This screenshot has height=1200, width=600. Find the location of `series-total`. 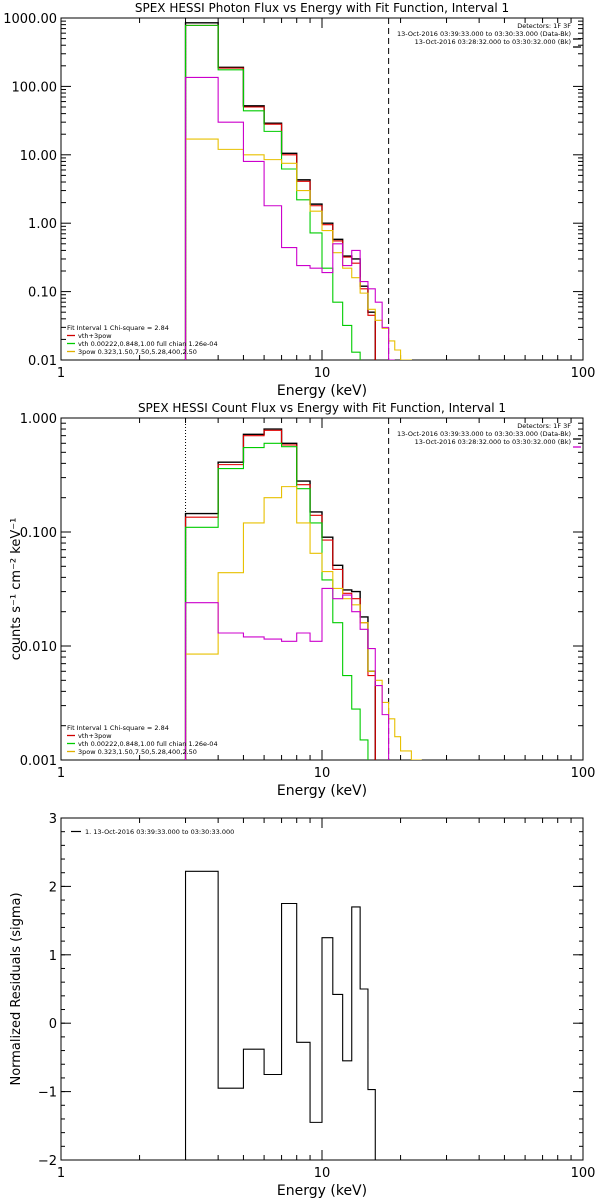

series-total is located at coordinates (280, 192).